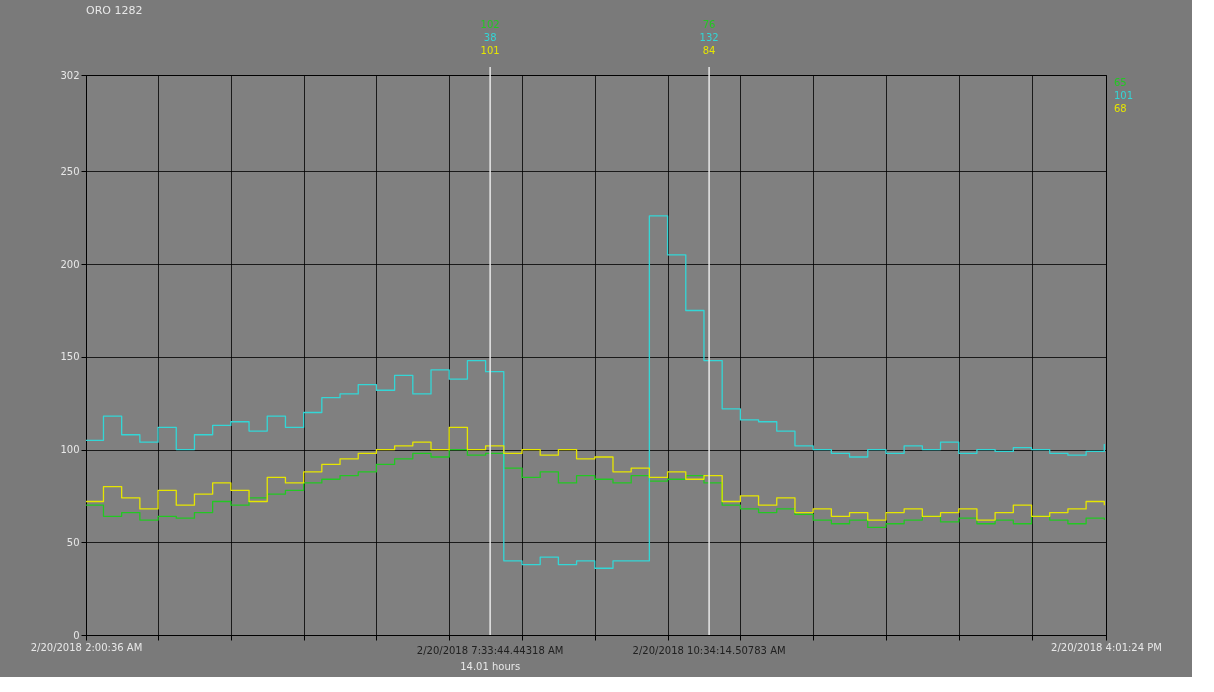 The height and width of the screenshot is (692, 1214). I want to click on text: 65, so click(1120, 82).